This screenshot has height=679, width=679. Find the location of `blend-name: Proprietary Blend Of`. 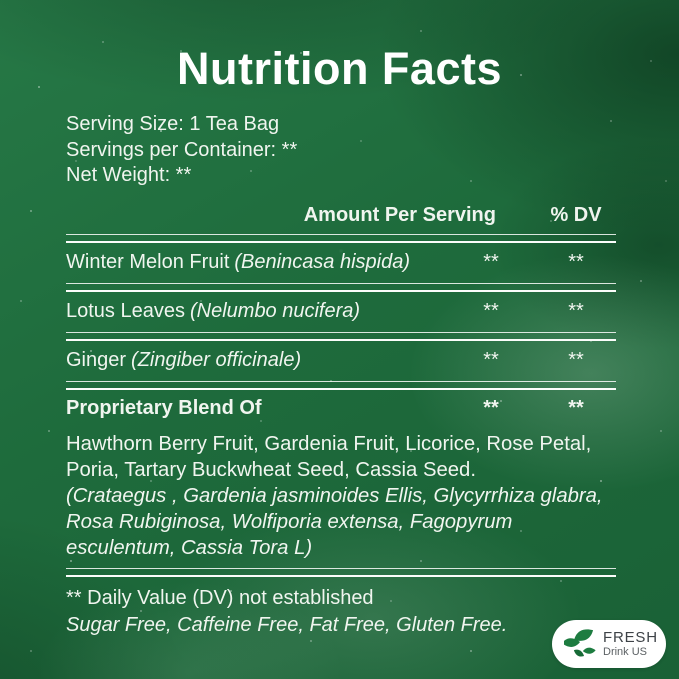

blend-name: Proprietary Blend Of is located at coordinates (164, 408).